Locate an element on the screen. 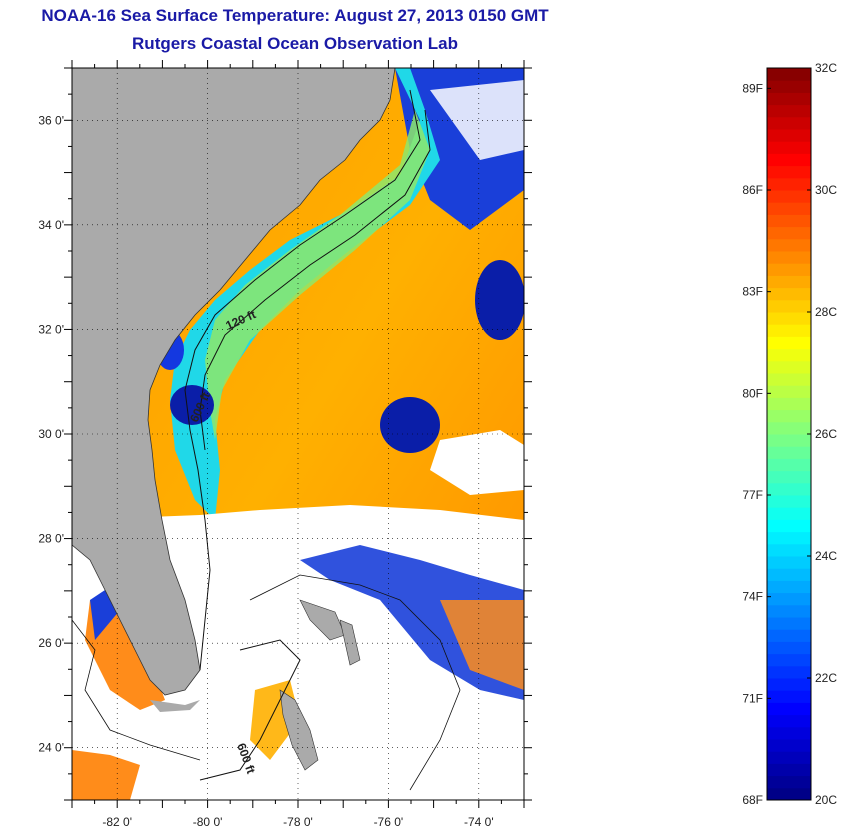 Image resolution: width=849 pixels, height=832 pixels. cloud-patch-coast is located at coordinates (192, 405).